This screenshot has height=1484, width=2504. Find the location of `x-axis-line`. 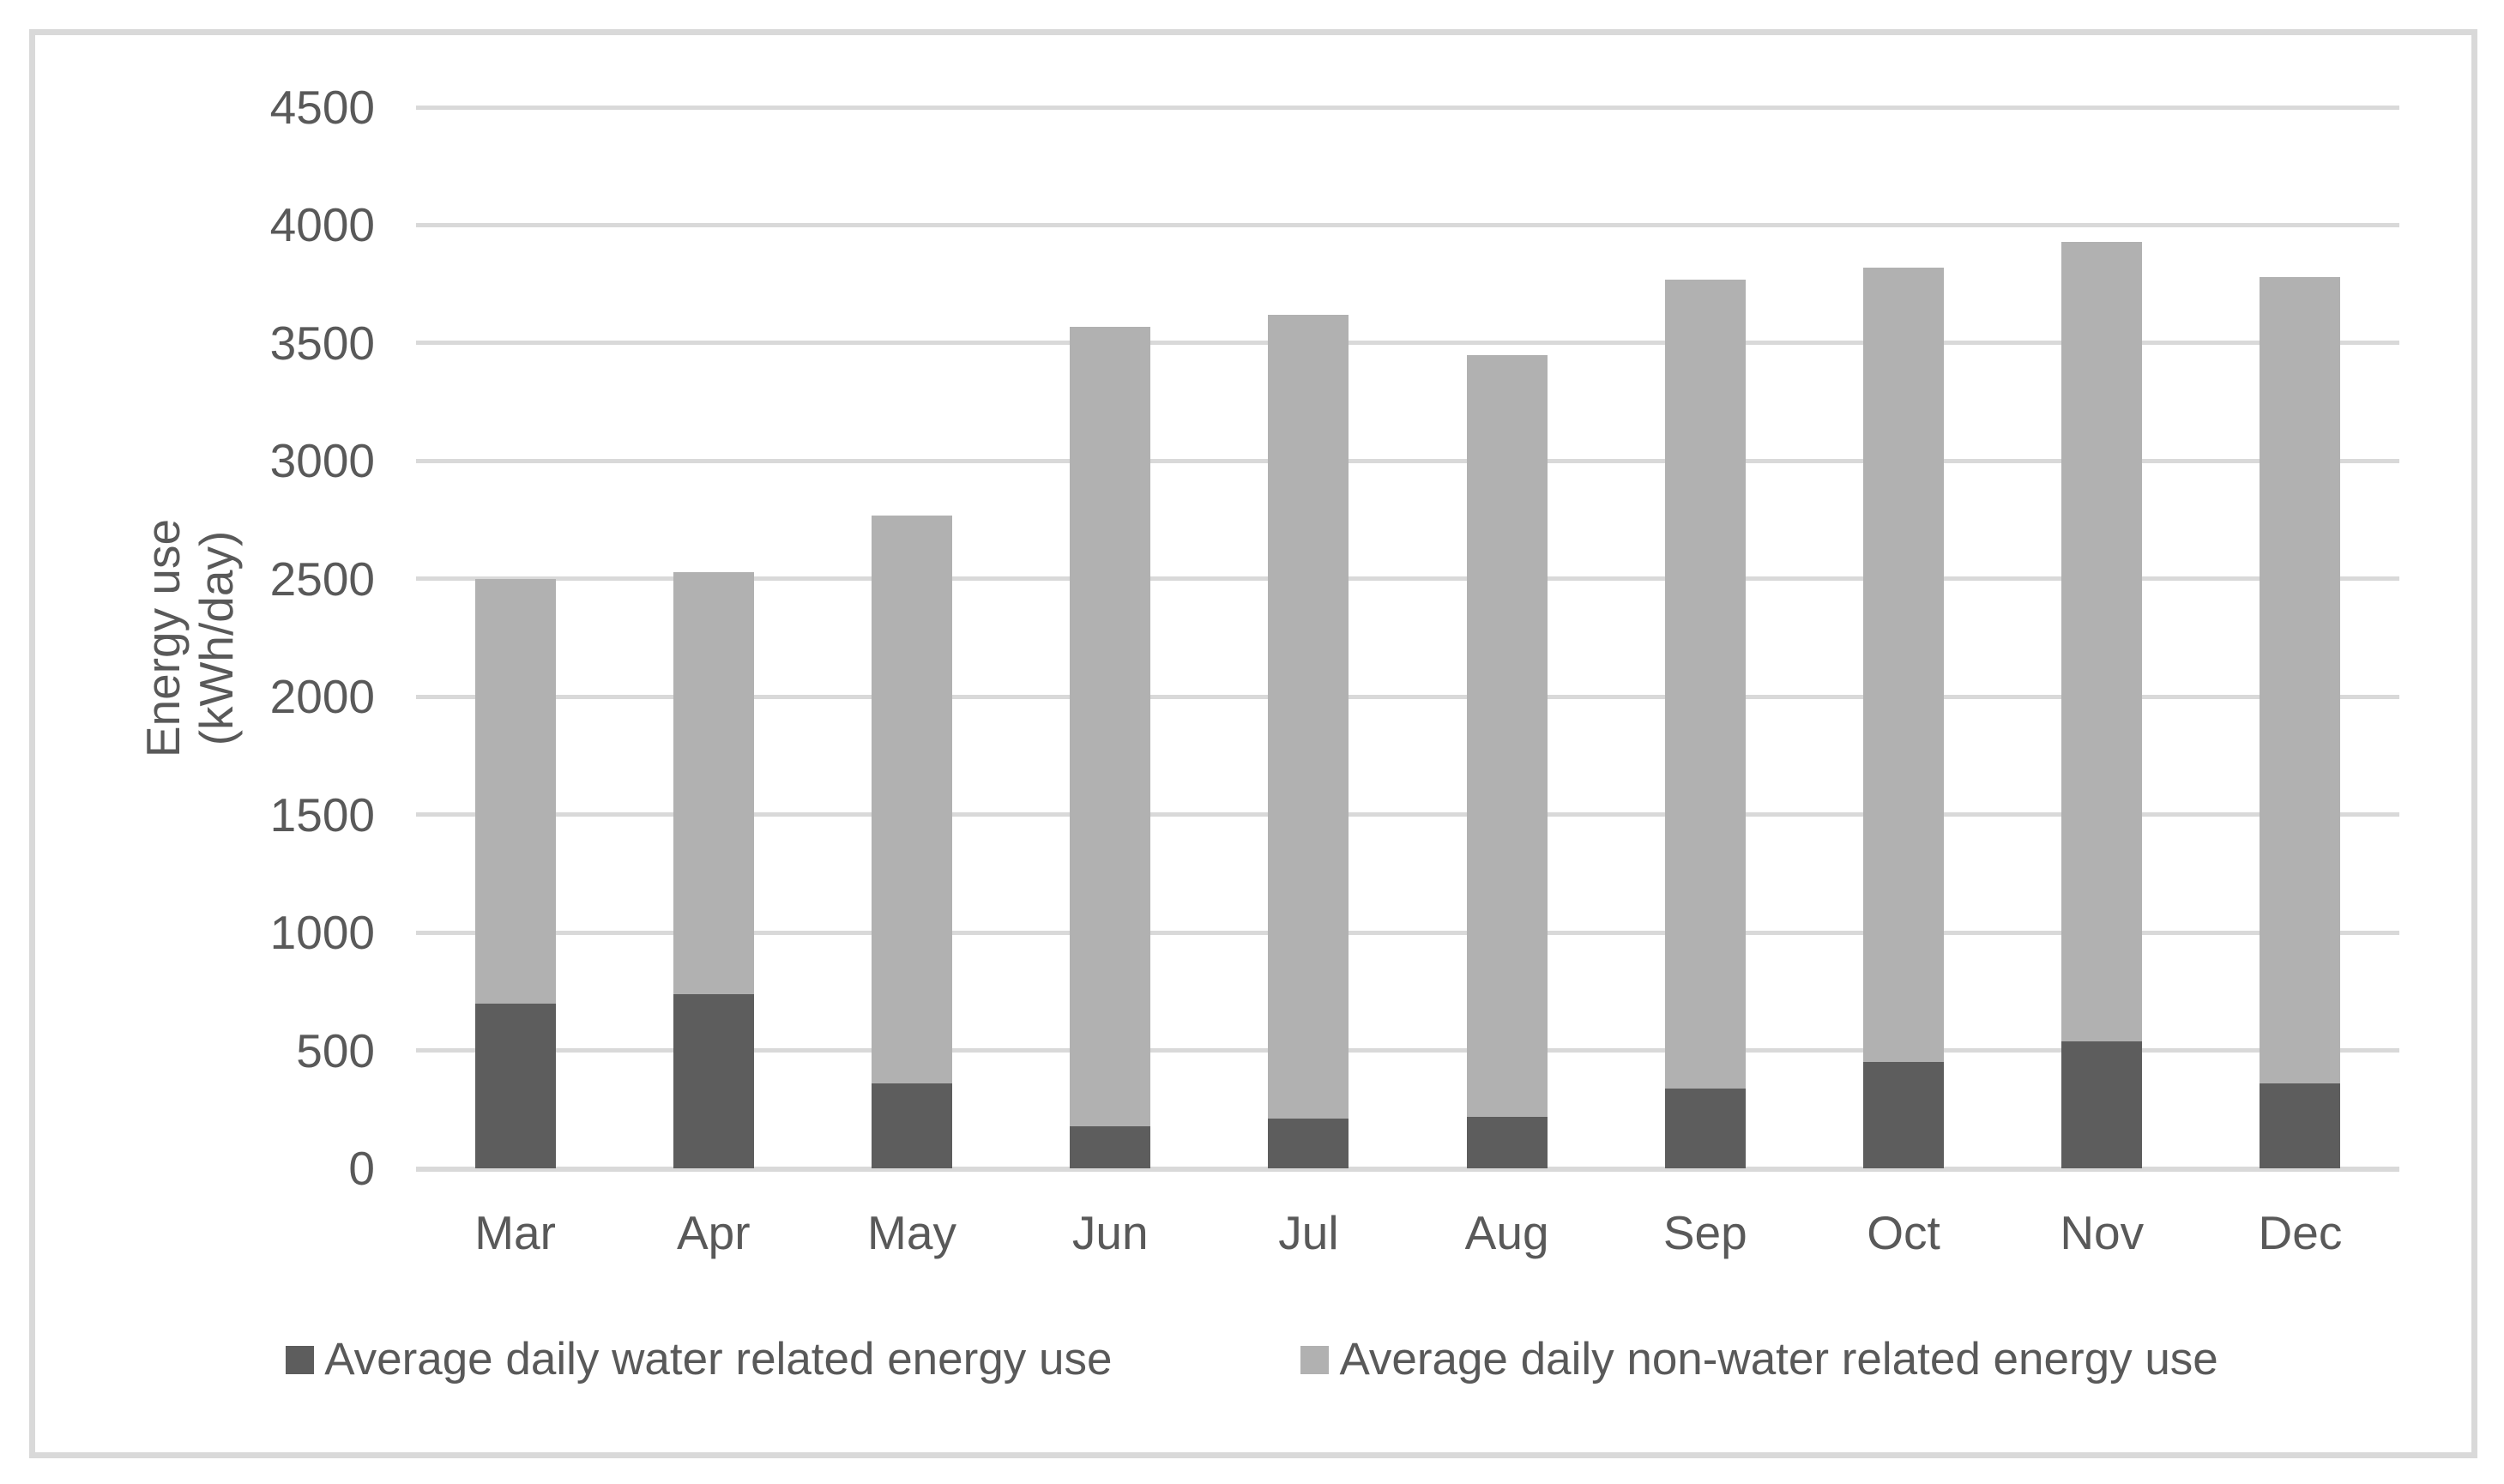

x-axis-line is located at coordinates (1407, 1169).